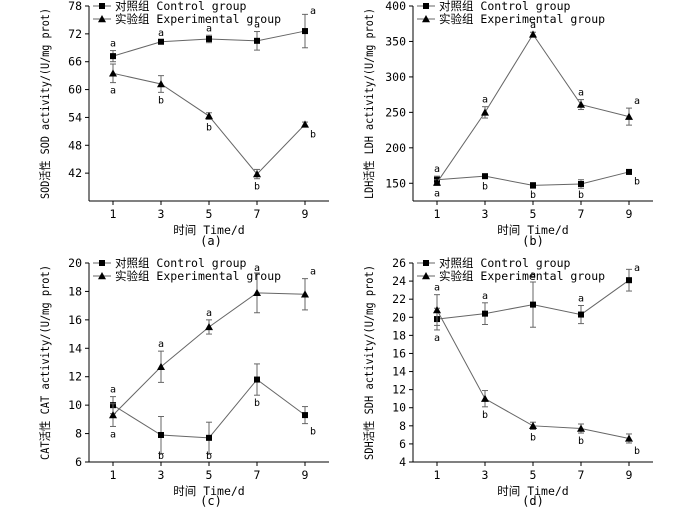  What do you see at coordinates (75, 34) in the screenshot?
I see `y-tick-label: 72` at bounding box center [75, 34].